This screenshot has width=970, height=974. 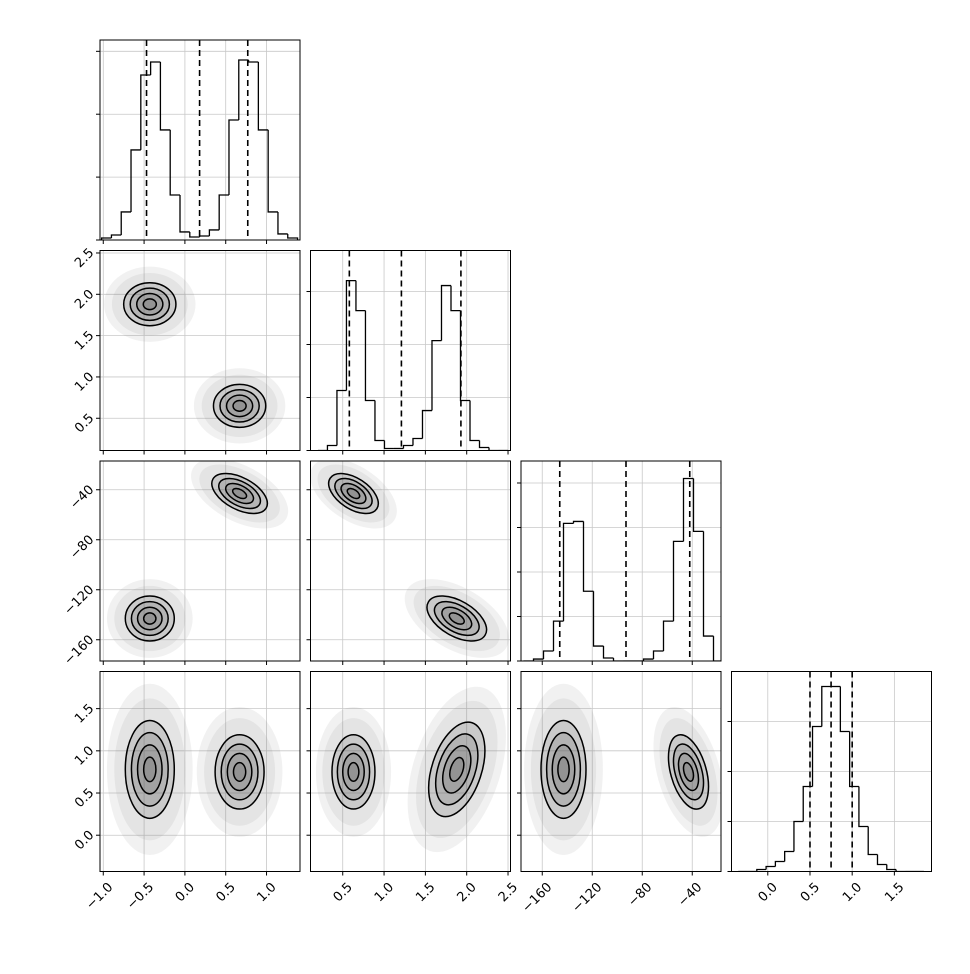 I want to click on panel: −1.0 −0.5 0.0 0.5 1.0 0.0 0.5 1.0 1.5, so click(x=186, y=792).